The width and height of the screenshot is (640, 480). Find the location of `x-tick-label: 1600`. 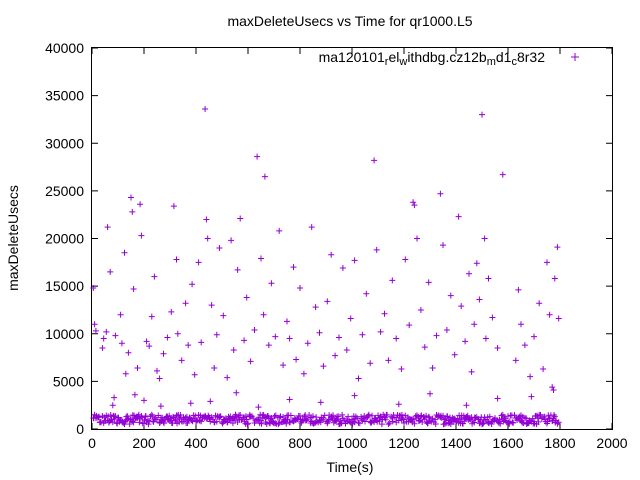

x-tick-label: 1600 is located at coordinates (507, 443).